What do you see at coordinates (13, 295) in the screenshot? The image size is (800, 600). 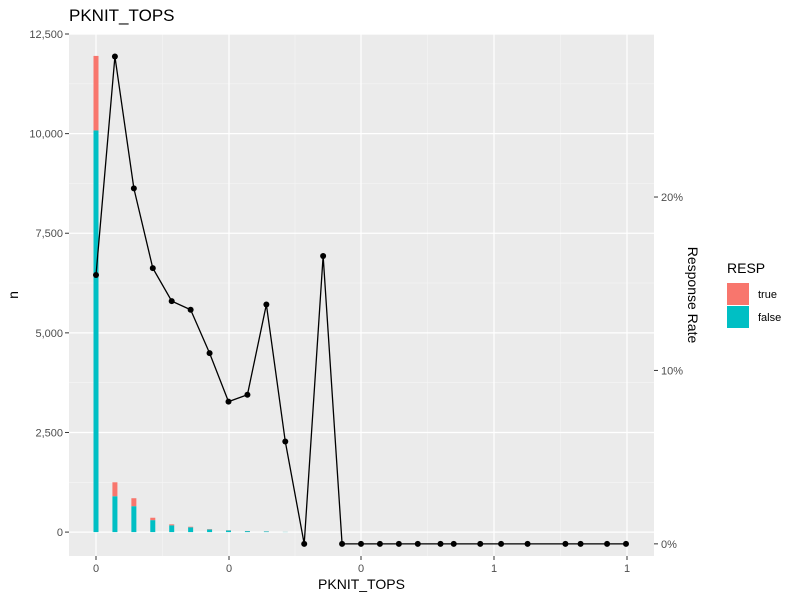 I see `y-axis-title: n` at bounding box center [13, 295].